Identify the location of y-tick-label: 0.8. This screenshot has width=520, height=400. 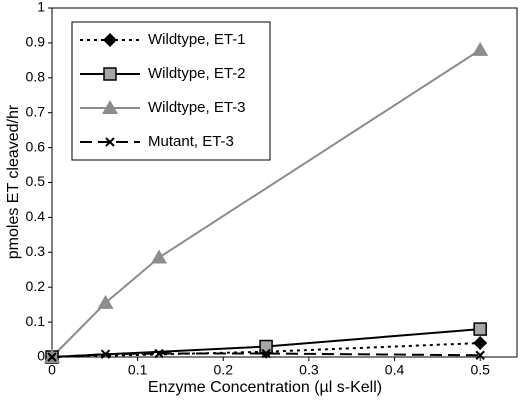
(36, 77).